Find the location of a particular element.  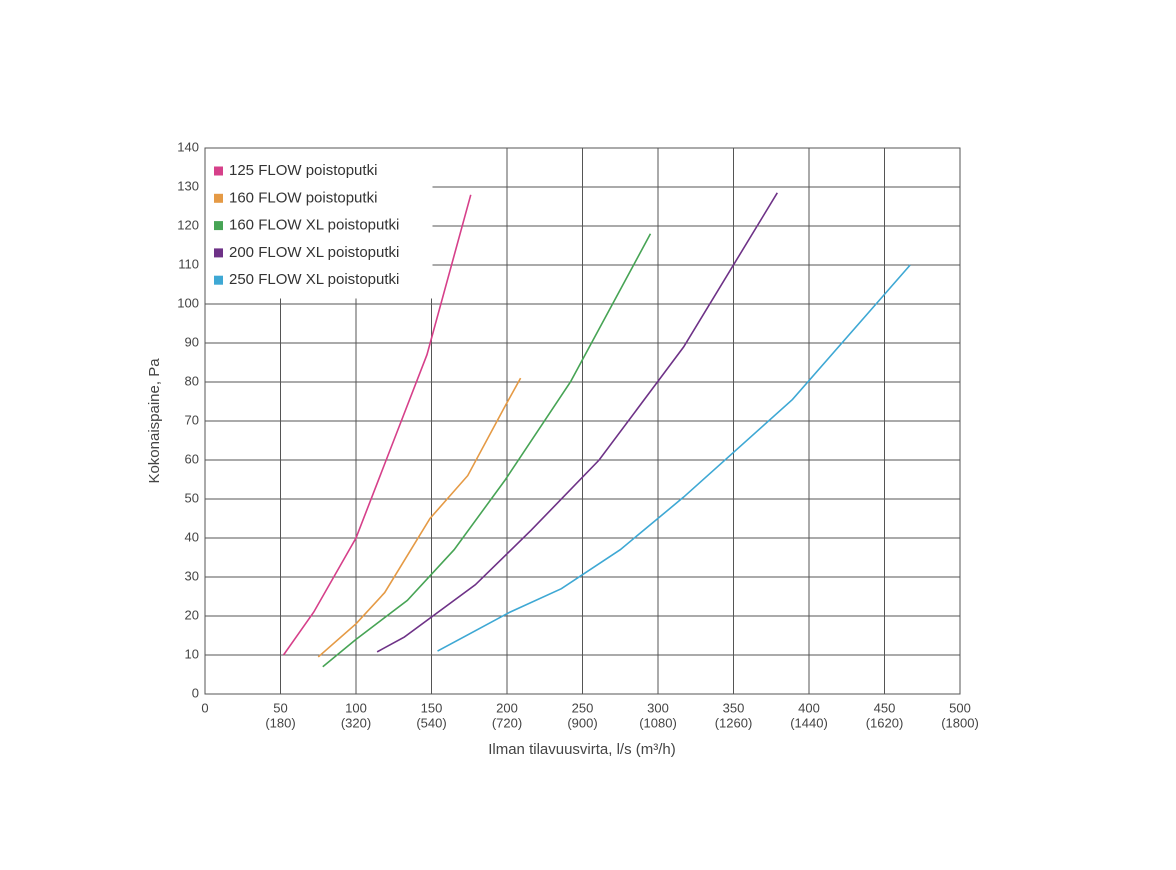

x-tick-label-secondary: (540) is located at coordinates (431, 722).